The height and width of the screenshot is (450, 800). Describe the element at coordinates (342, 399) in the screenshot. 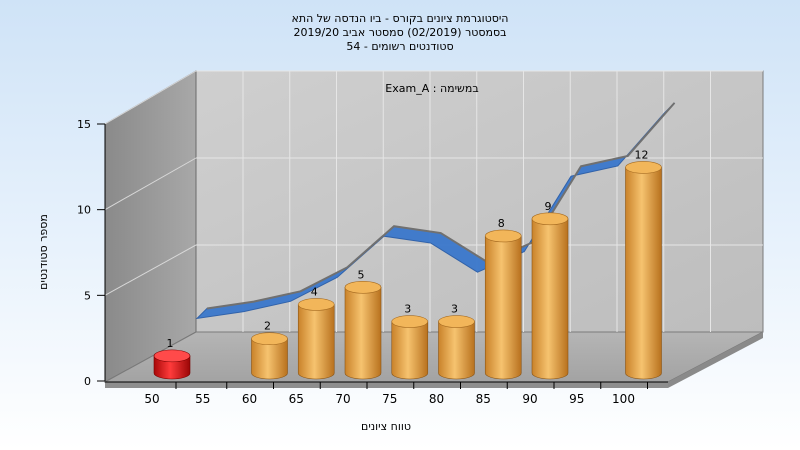

I see `x-tick-label-4: 70` at that location.